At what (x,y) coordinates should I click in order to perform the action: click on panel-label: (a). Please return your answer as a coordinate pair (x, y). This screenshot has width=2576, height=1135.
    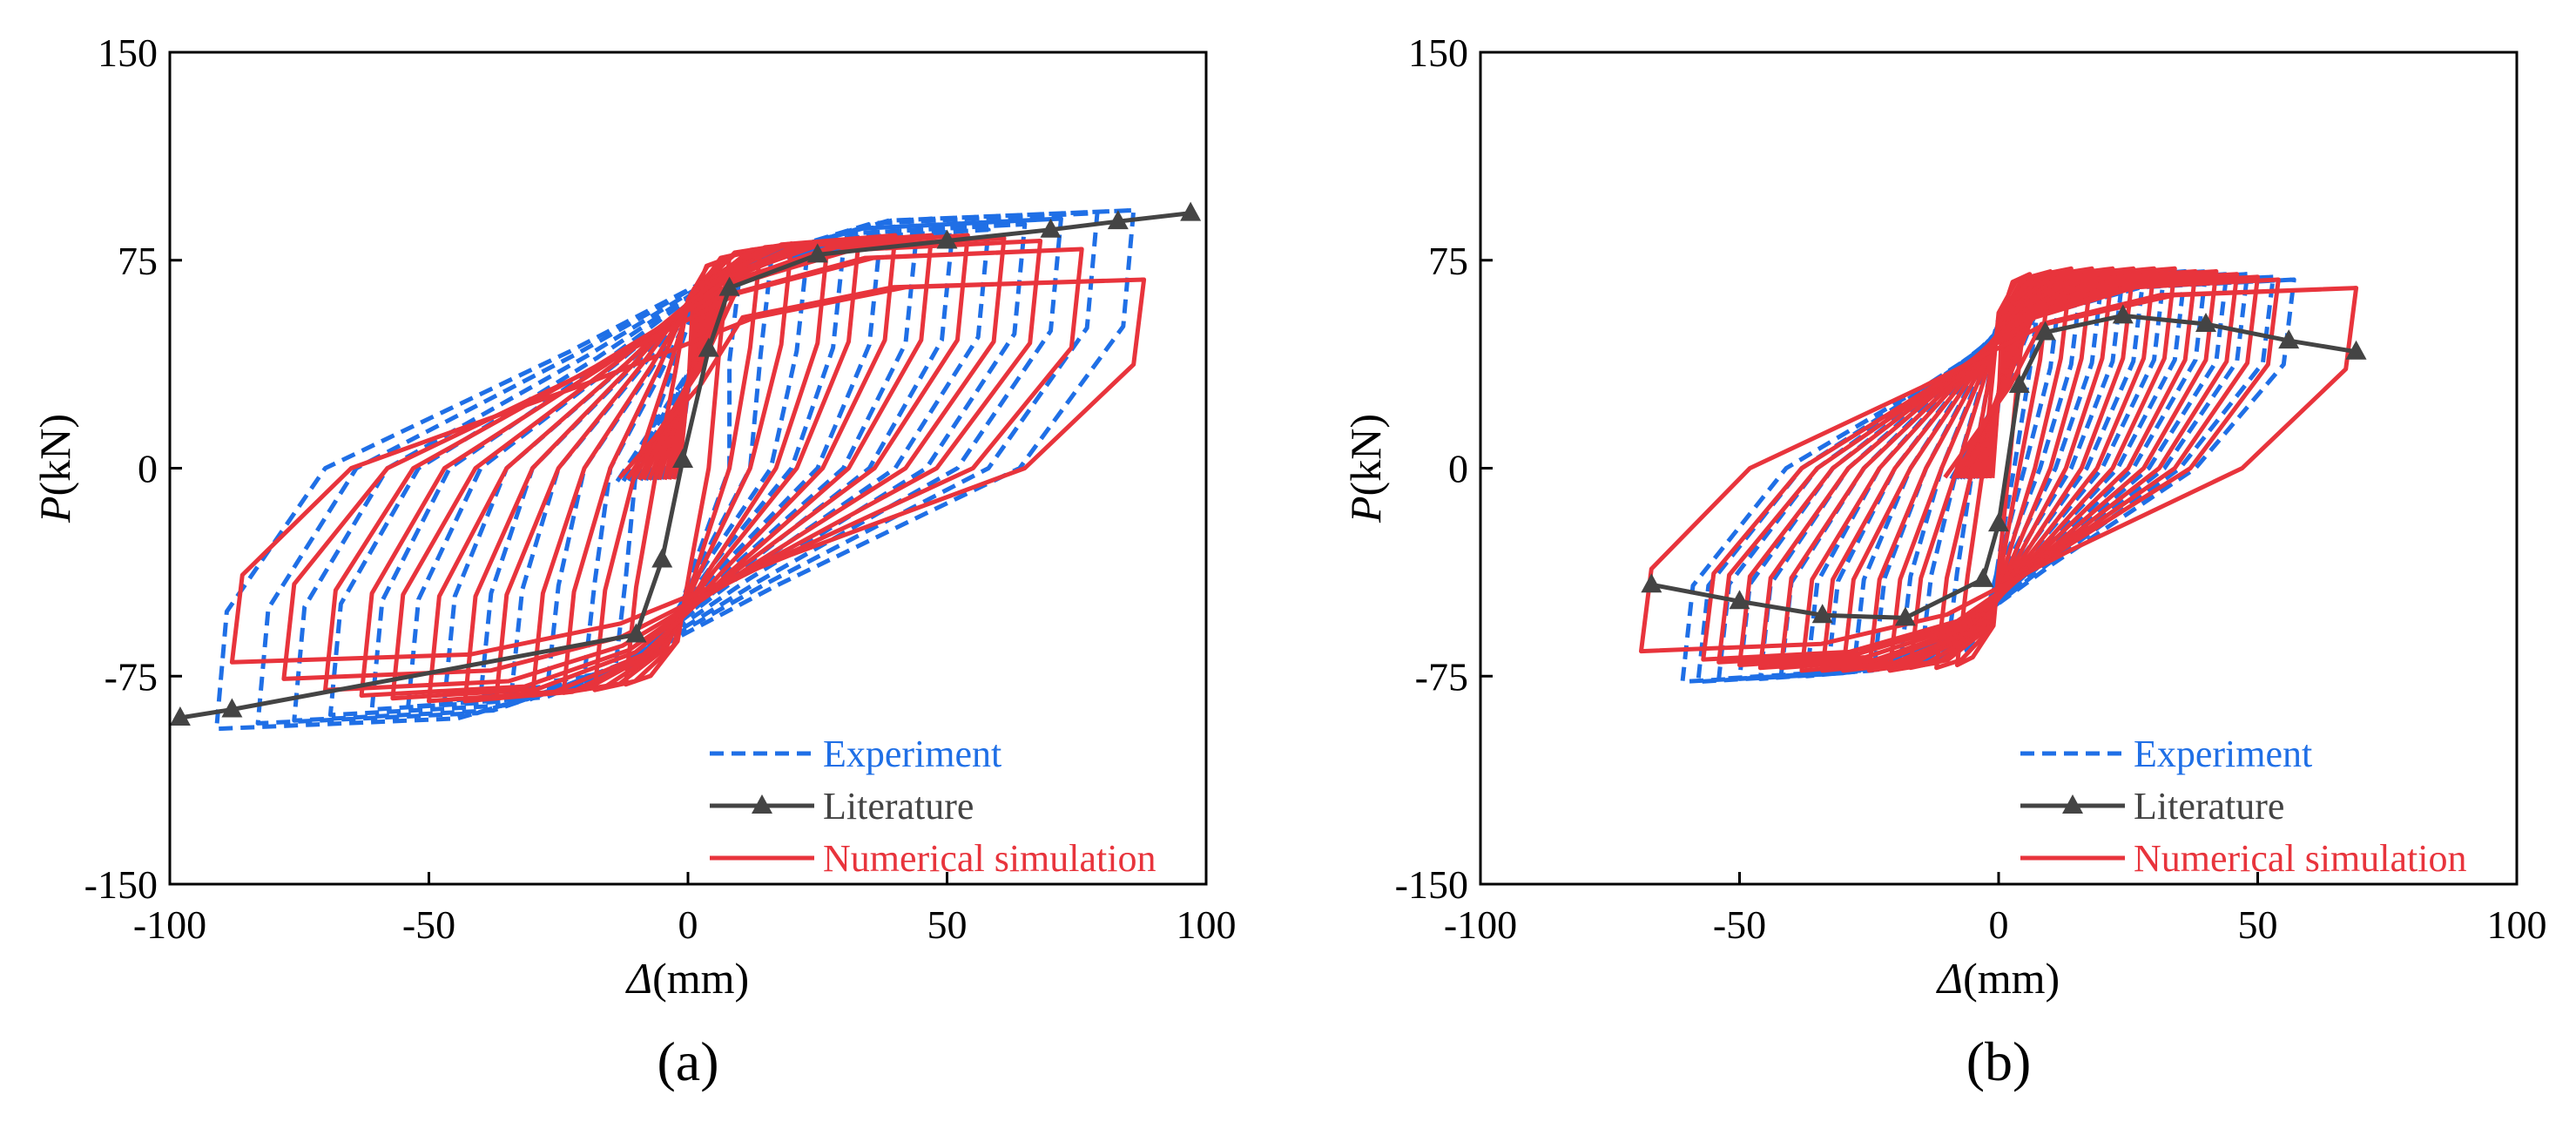
    Looking at the image, I should click on (687, 1061).